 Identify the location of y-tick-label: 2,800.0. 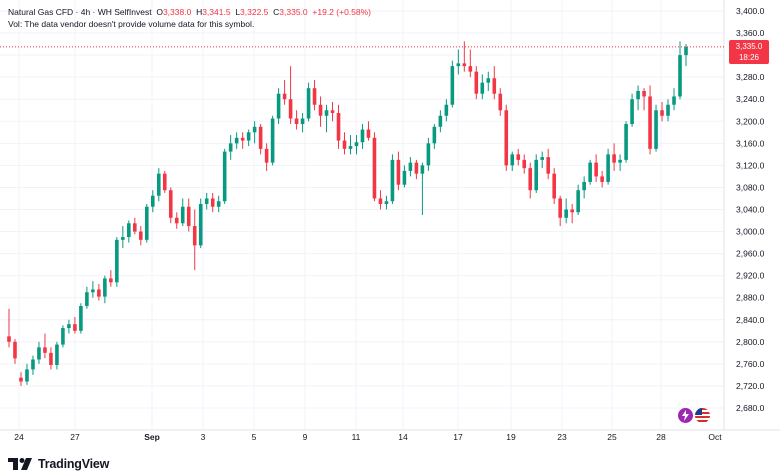
(750, 342).